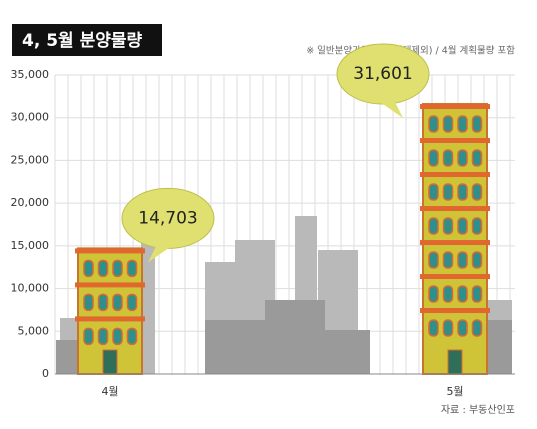  What do you see at coordinates (45, 373) in the screenshot?
I see `y-tick-label: 0` at bounding box center [45, 373].